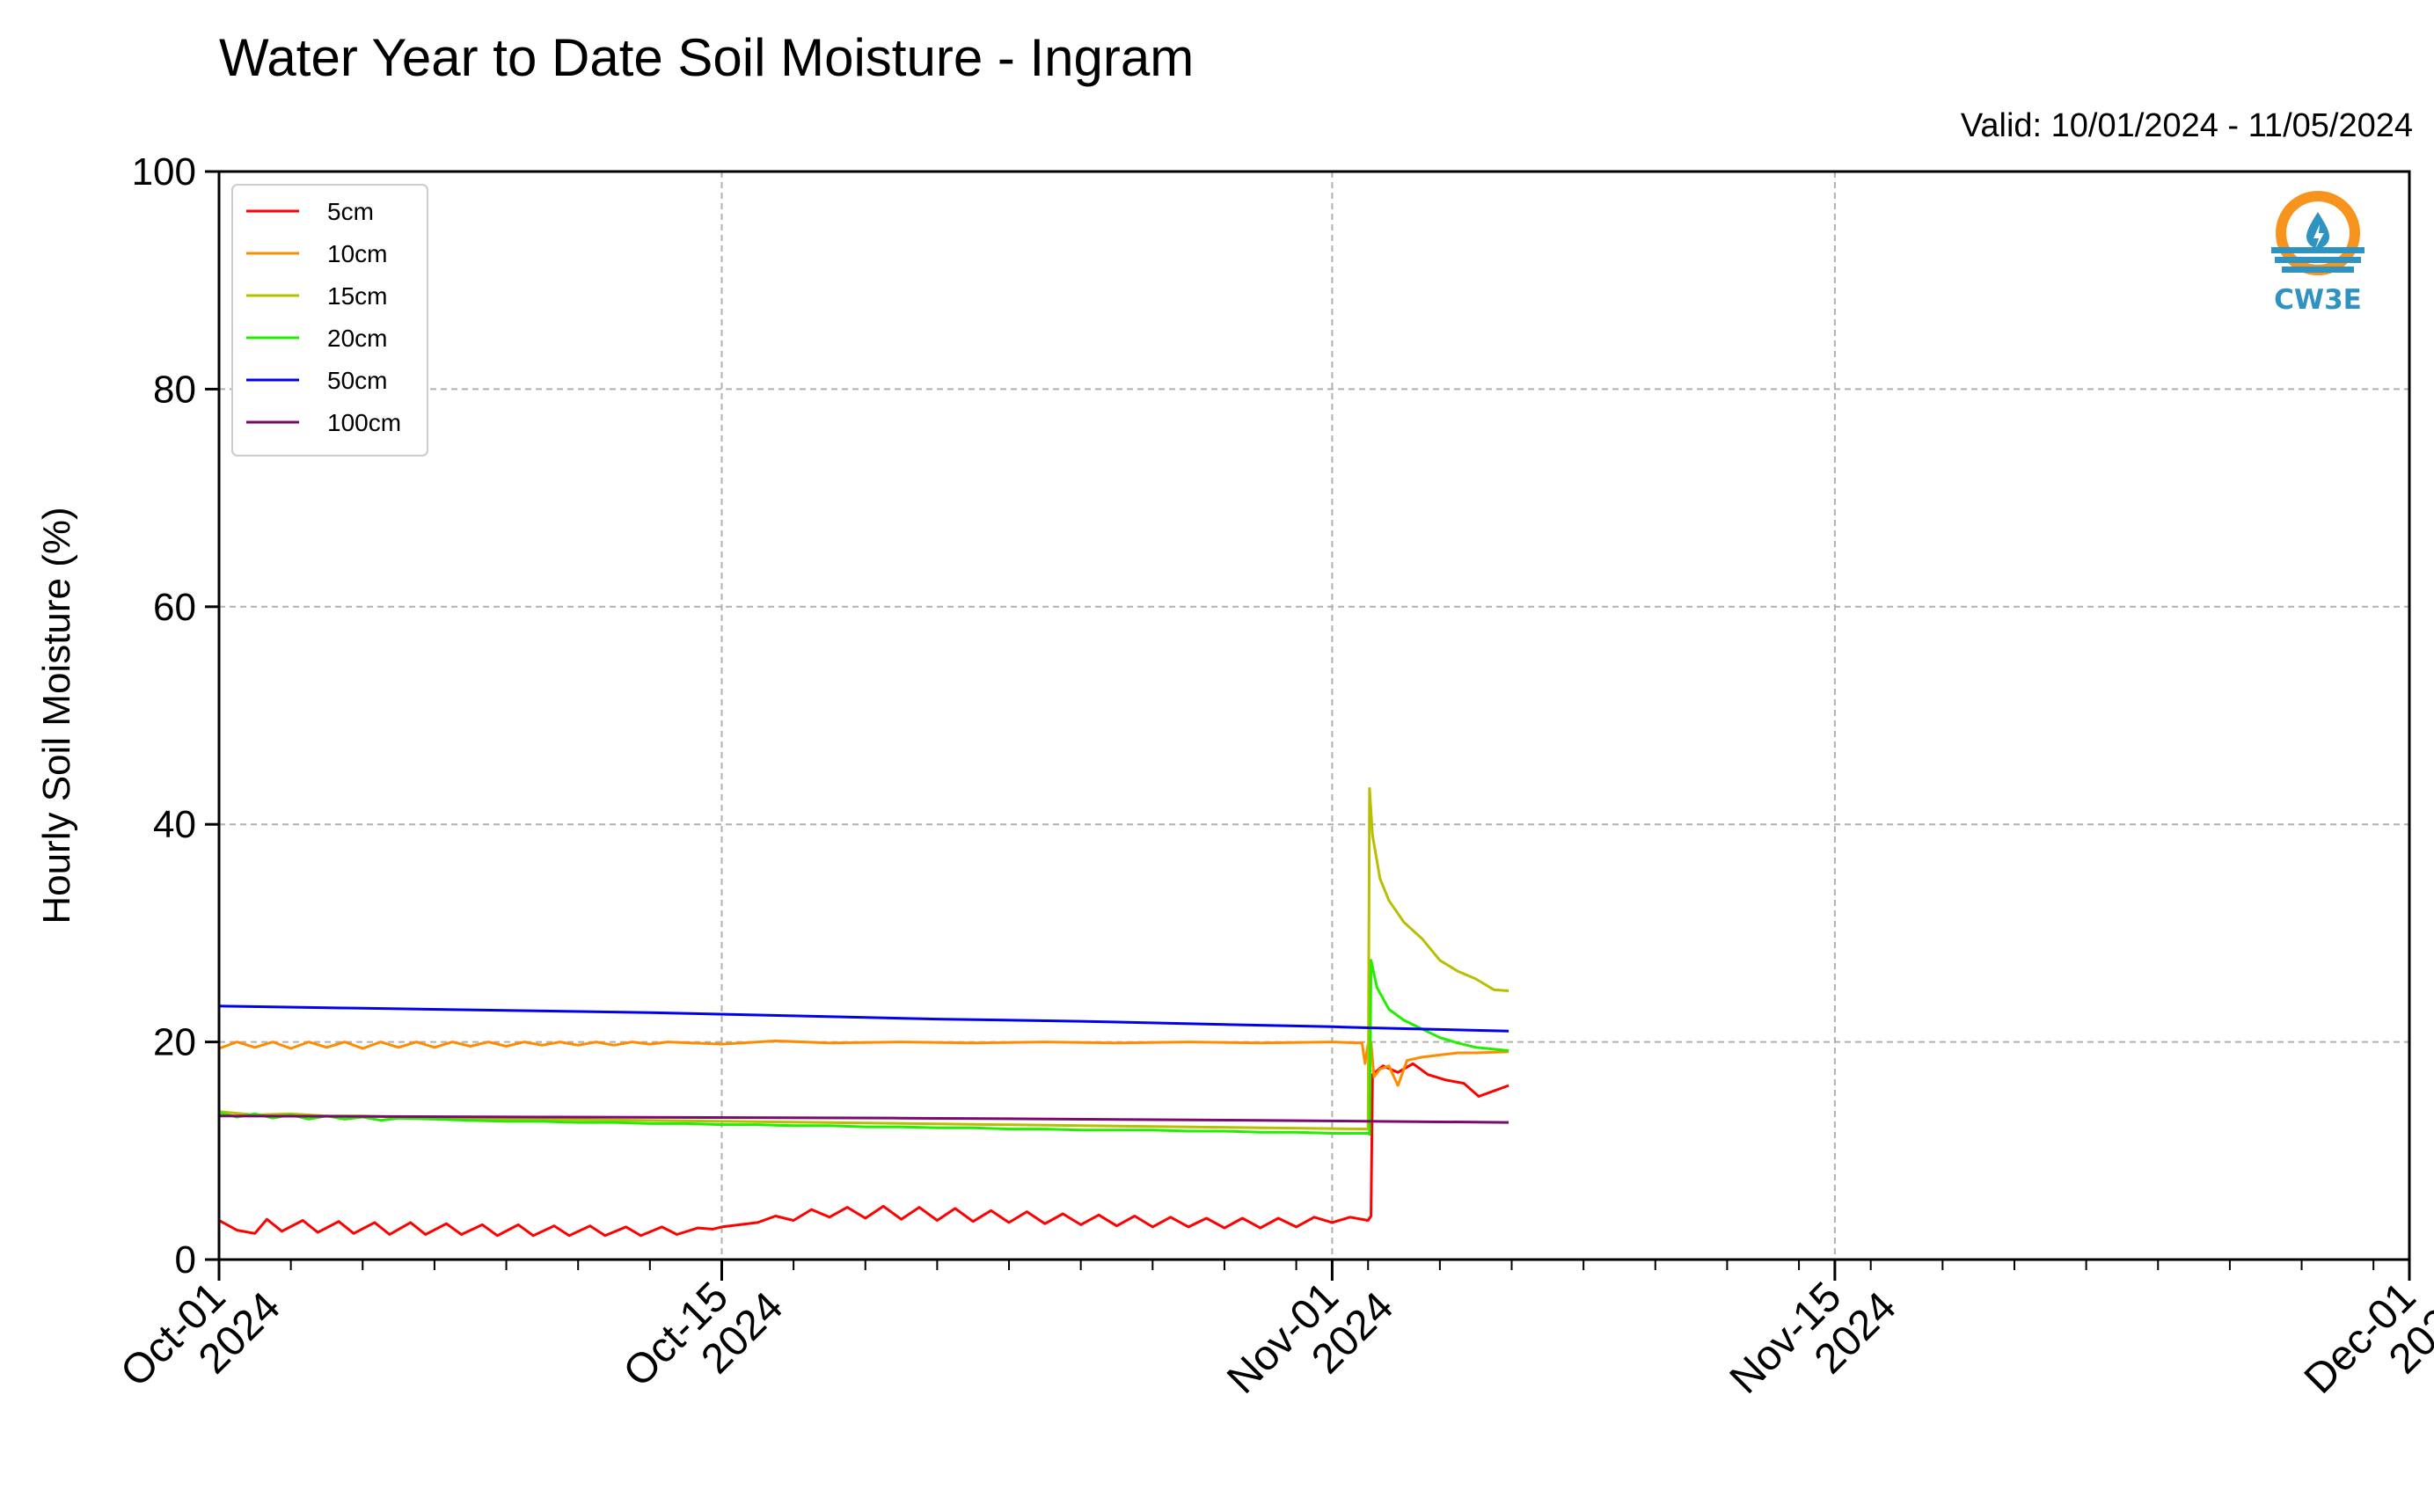 The height and width of the screenshot is (1512, 2434). I want to click on legend-label-50cm: 50cm, so click(357, 380).